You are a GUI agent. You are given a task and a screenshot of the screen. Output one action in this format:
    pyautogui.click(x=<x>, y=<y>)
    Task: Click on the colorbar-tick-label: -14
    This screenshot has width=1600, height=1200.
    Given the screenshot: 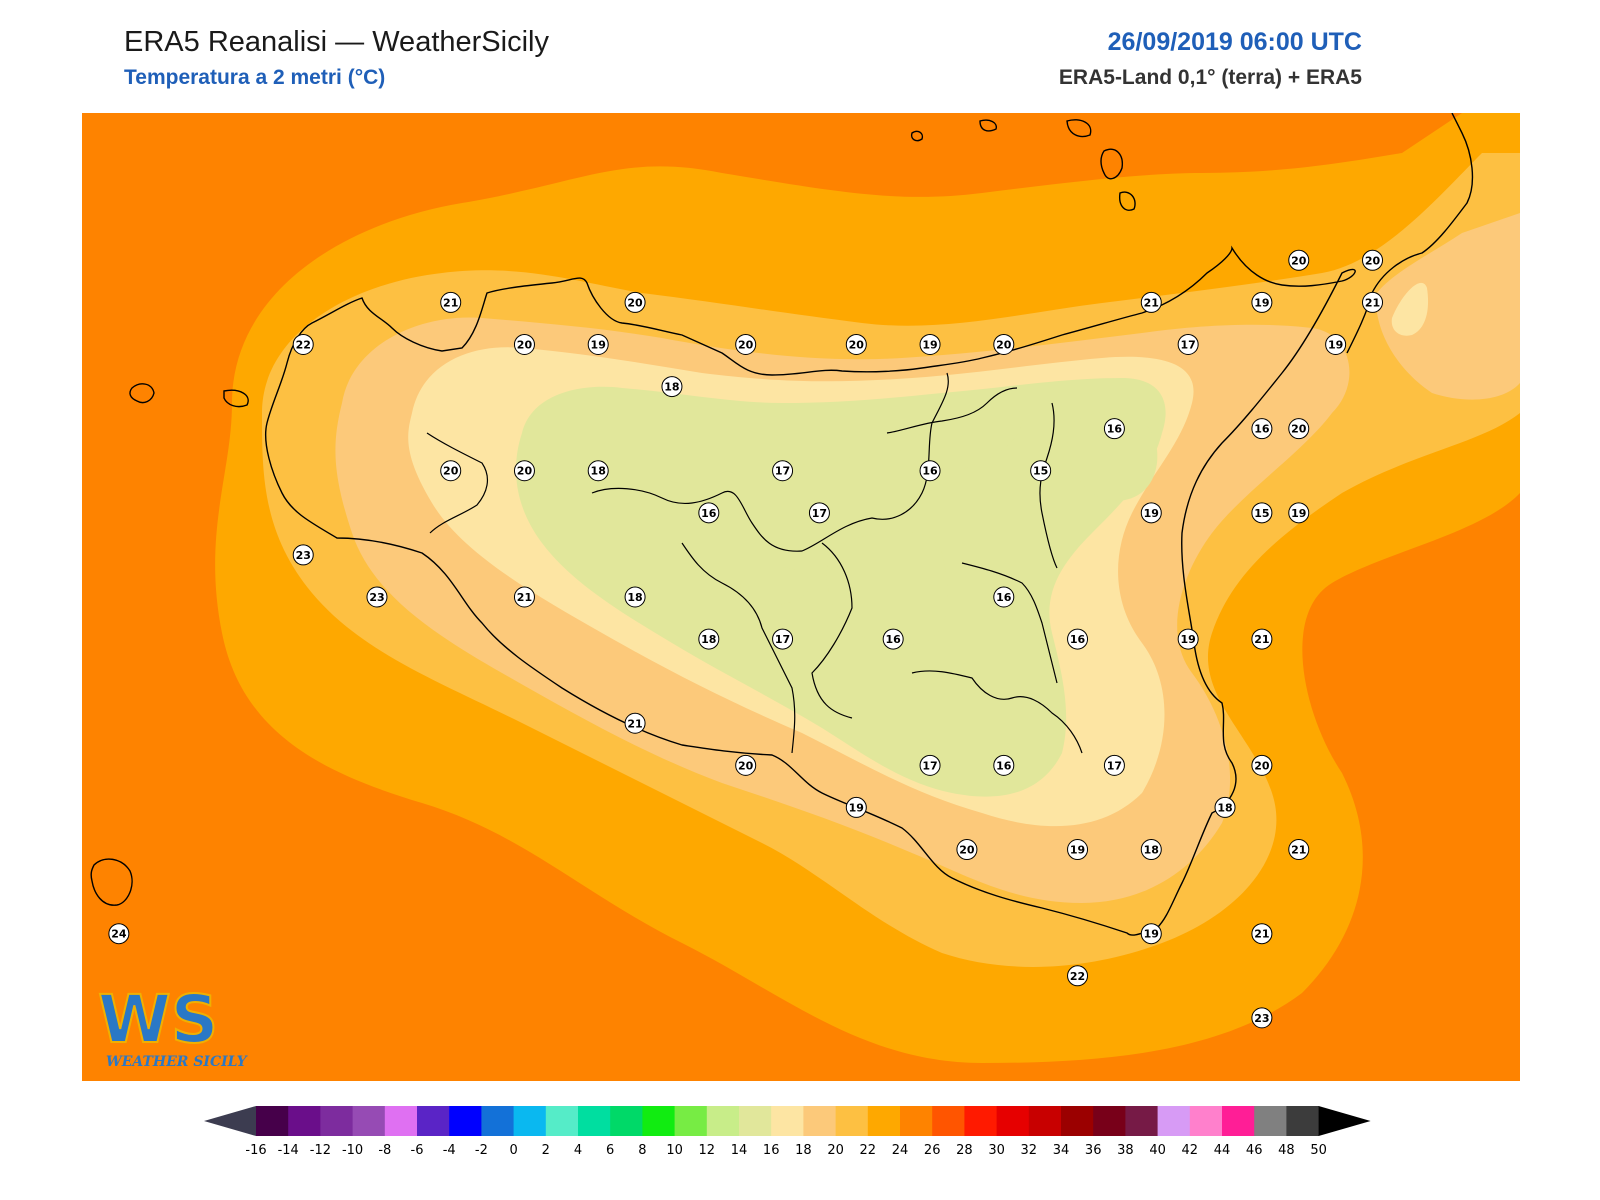 What is the action you would take?
    pyautogui.click(x=288, y=1150)
    